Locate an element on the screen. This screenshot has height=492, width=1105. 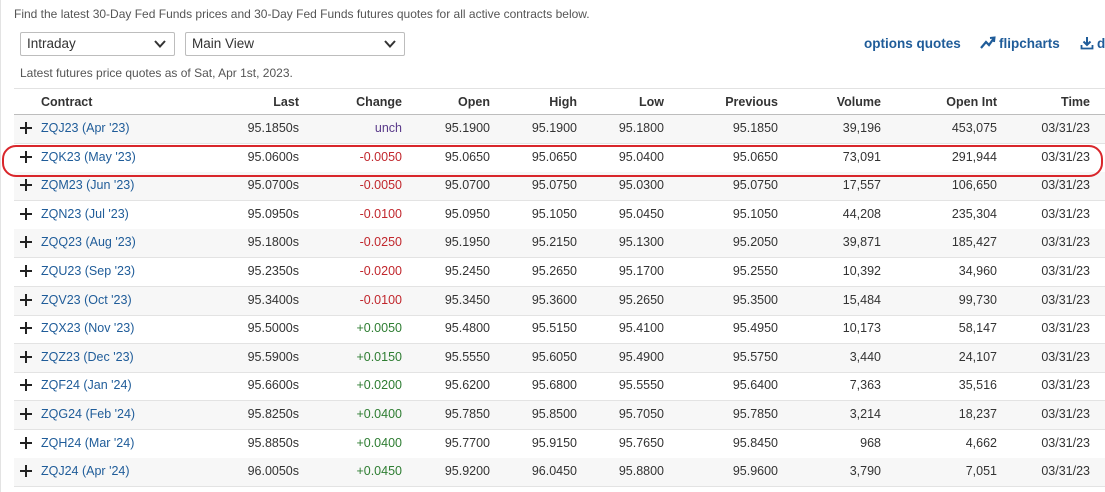
col-open: Open is located at coordinates (474, 102).